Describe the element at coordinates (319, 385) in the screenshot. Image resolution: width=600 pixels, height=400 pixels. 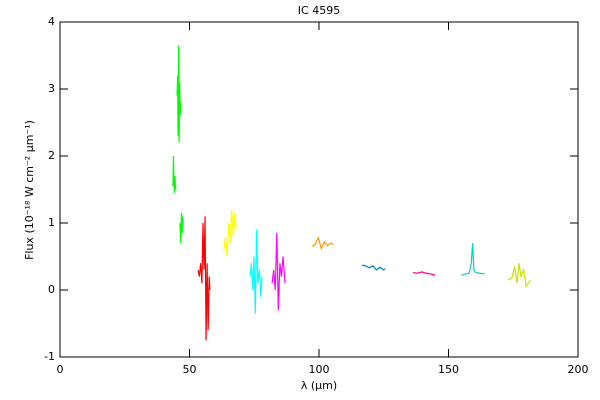
I see `x-axis-label: λ (μm)` at that location.